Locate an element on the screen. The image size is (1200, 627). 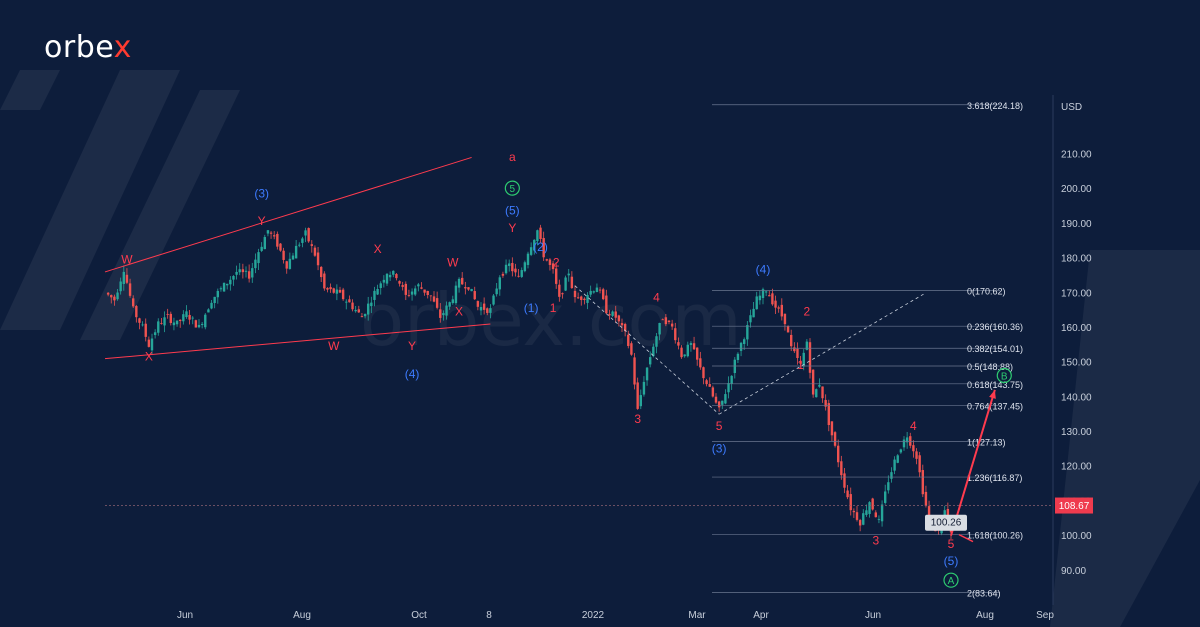
fib-level-label: 1.236(116.87) is located at coordinates (994, 478).